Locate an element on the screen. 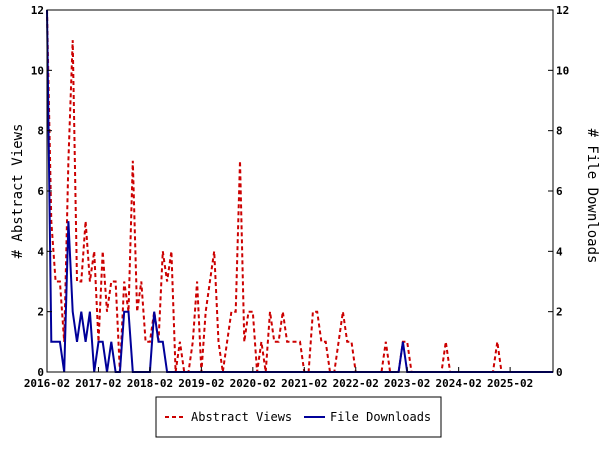 The image size is (600, 450). y-tick-label-left: 10 is located at coordinates (37, 70).